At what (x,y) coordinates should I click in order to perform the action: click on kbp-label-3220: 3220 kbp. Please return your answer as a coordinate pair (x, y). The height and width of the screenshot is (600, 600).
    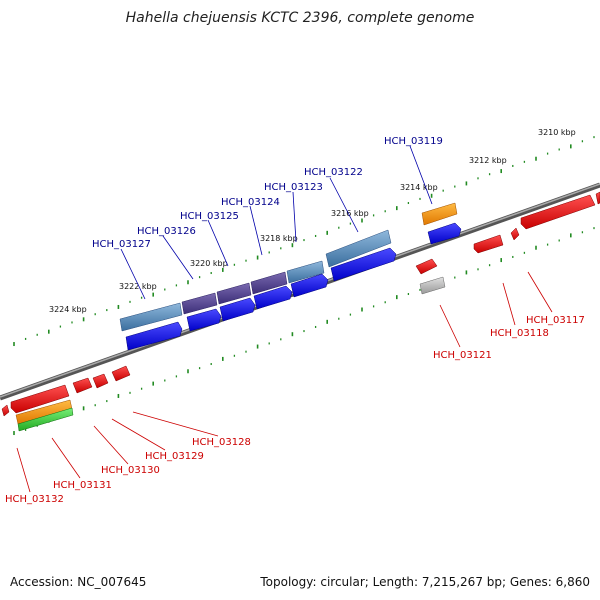
    Looking at the image, I should click on (209, 263).